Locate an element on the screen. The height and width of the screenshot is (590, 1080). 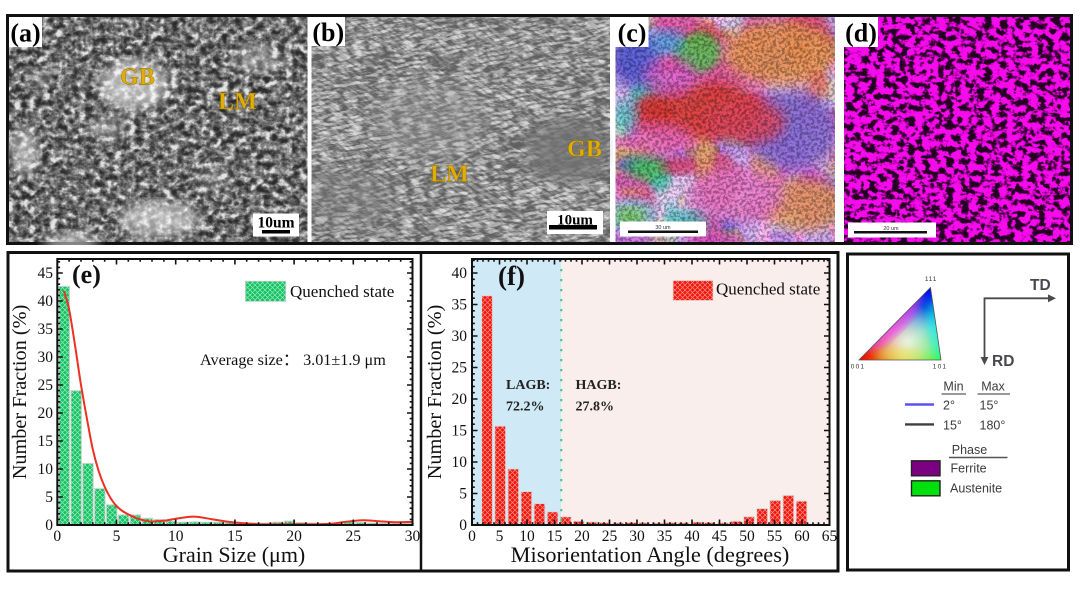
svg-text: Phase is located at coordinates (969, 450).